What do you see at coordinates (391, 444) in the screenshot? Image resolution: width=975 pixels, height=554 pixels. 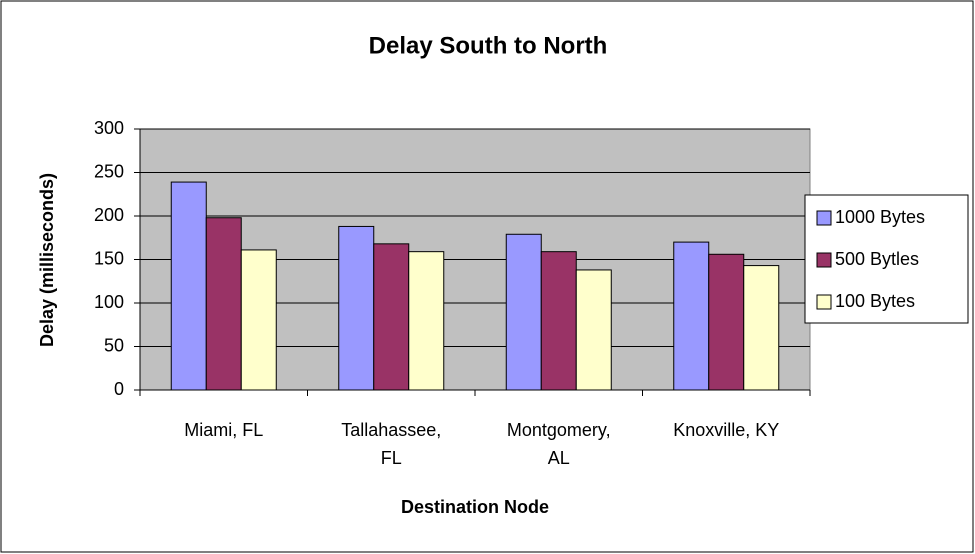 I see `x-tick-label: Tallahassee, FL` at bounding box center [391, 444].